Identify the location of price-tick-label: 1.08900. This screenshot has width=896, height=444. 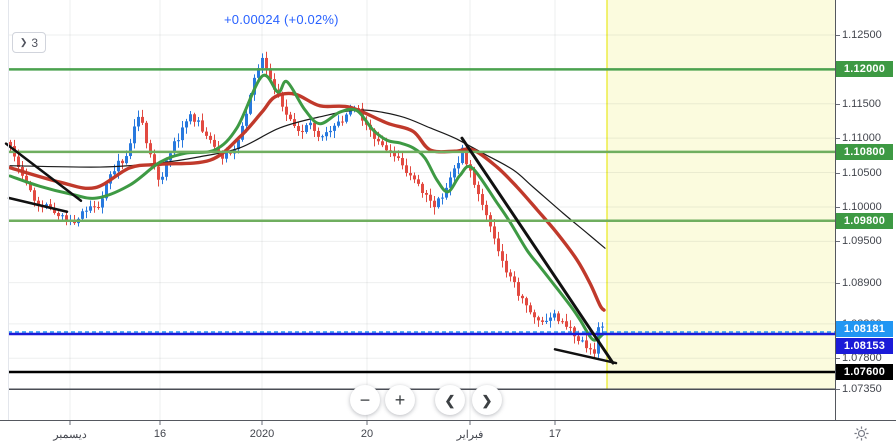
(862, 282).